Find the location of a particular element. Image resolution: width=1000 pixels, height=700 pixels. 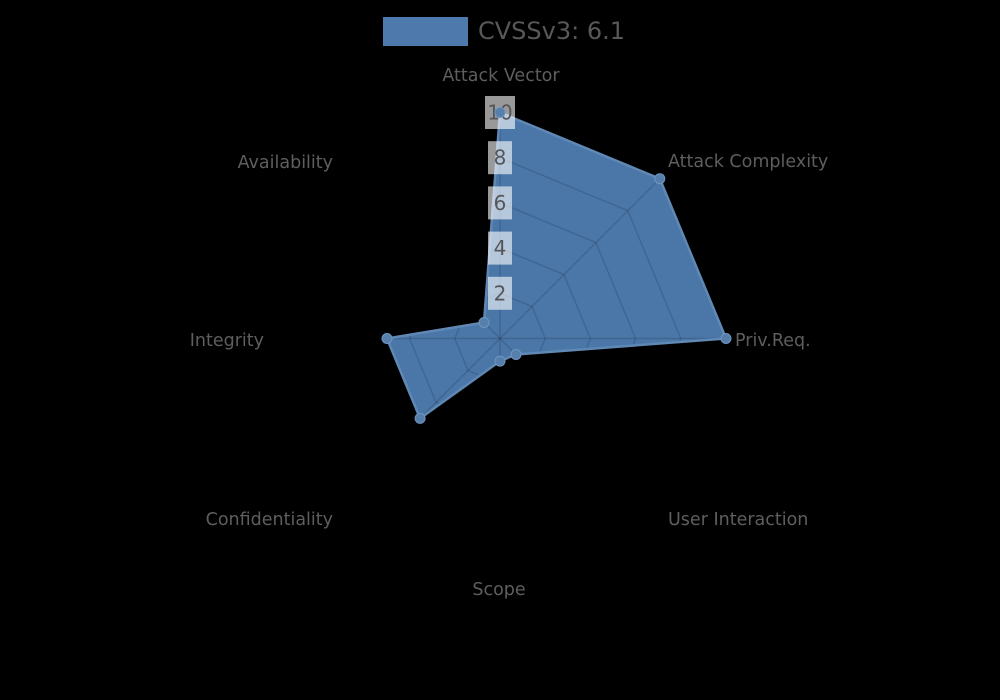

axis-label-user-interaction: User Interaction is located at coordinates (738, 520).